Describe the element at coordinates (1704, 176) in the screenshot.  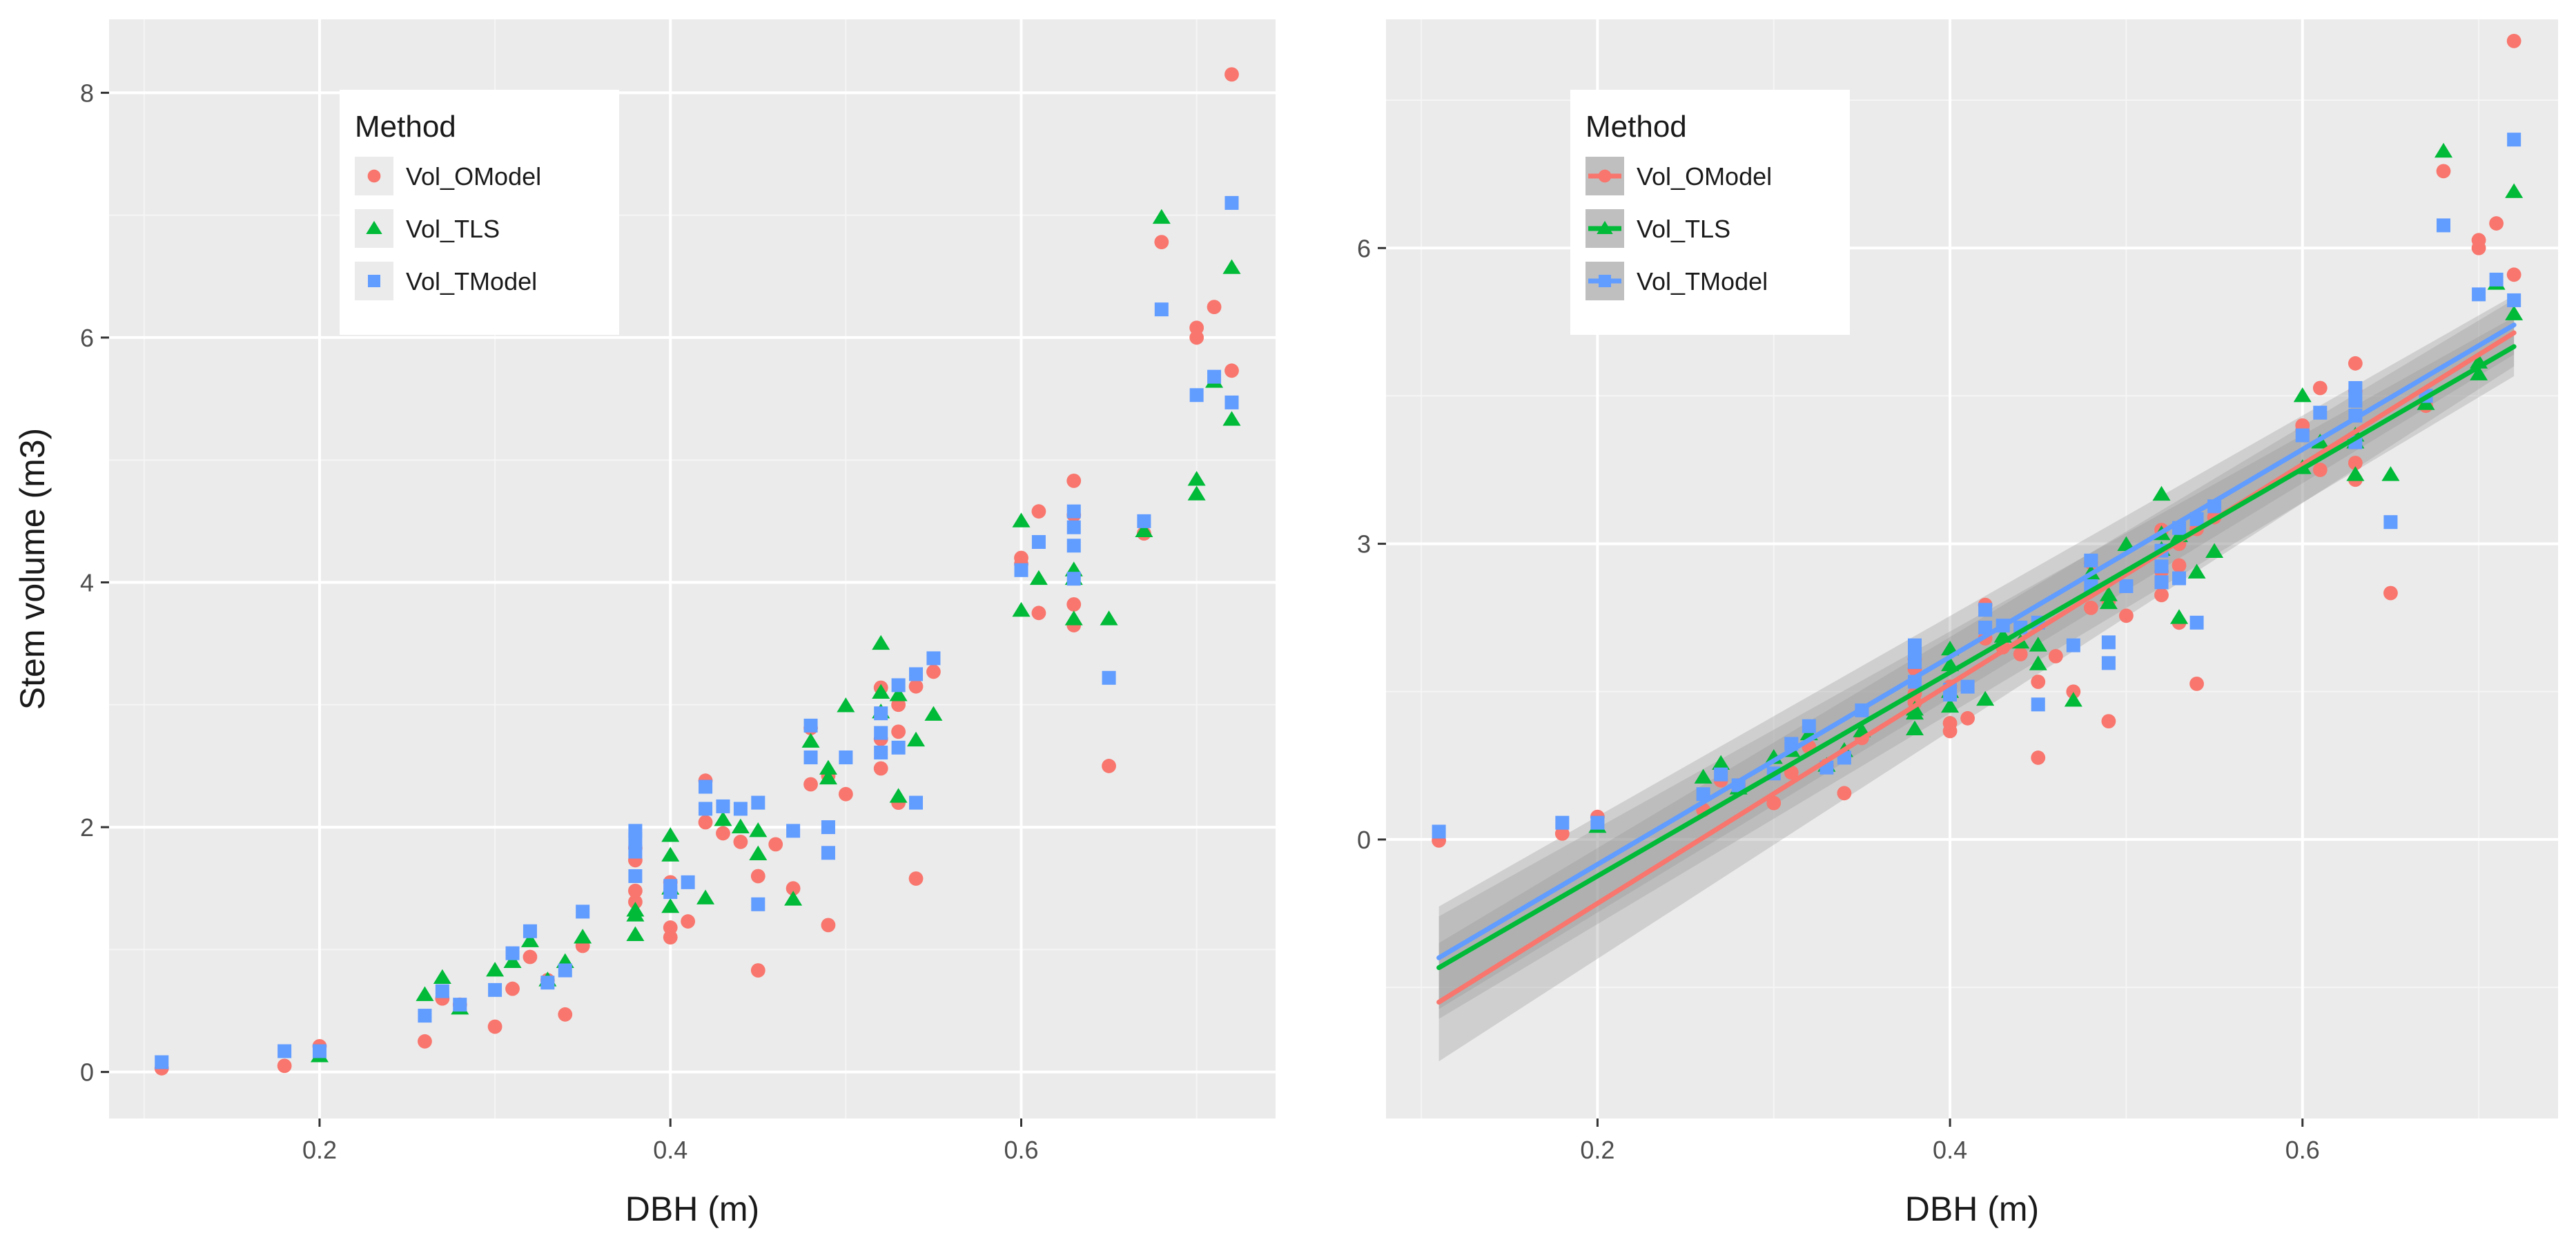
I see `legend-label: Vol_OModel` at that location.